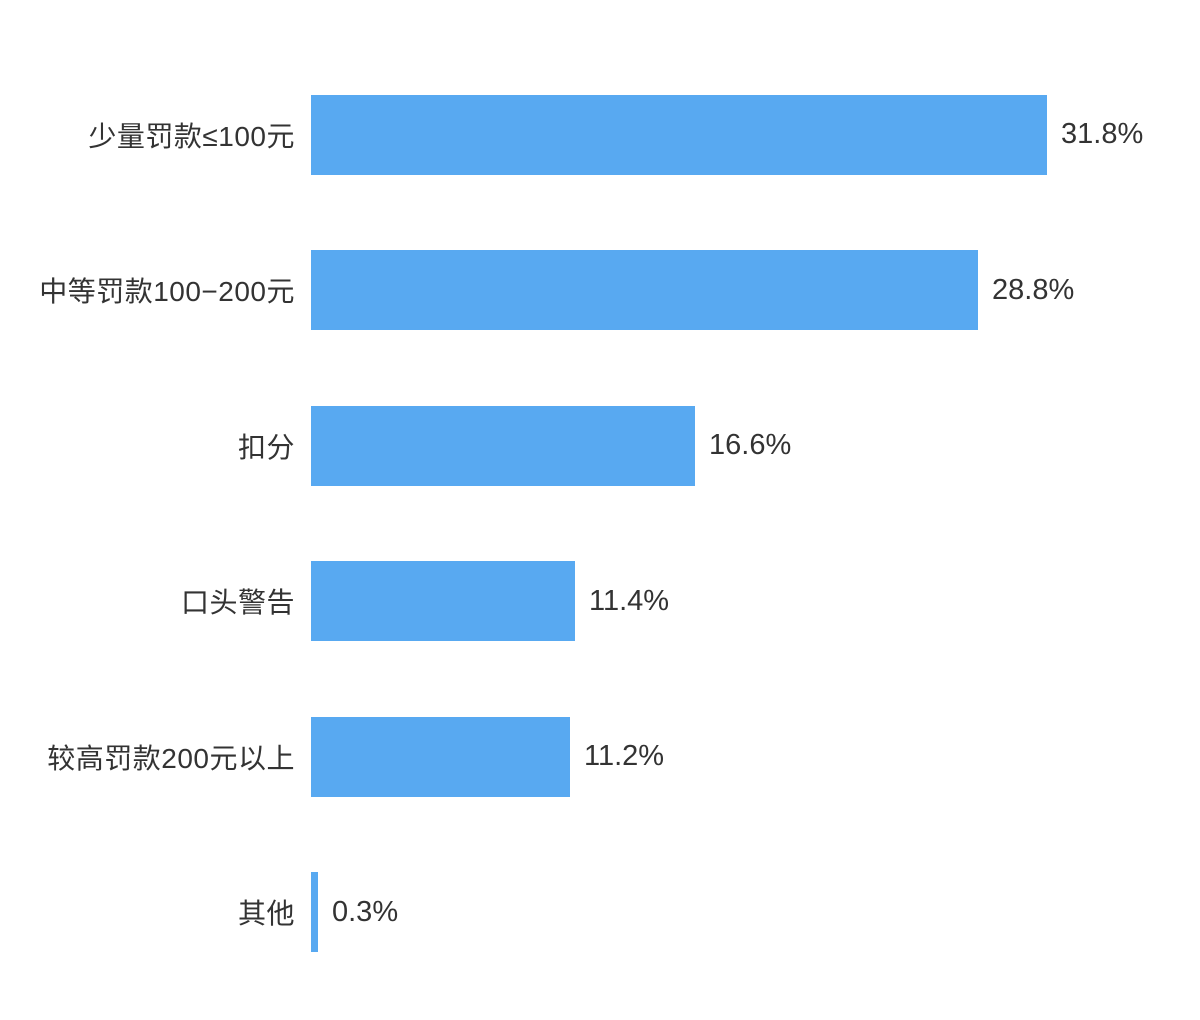 The height and width of the screenshot is (1020, 1200). Describe the element at coordinates (629, 600) in the screenshot. I see `value-label: 11.4%` at that location.